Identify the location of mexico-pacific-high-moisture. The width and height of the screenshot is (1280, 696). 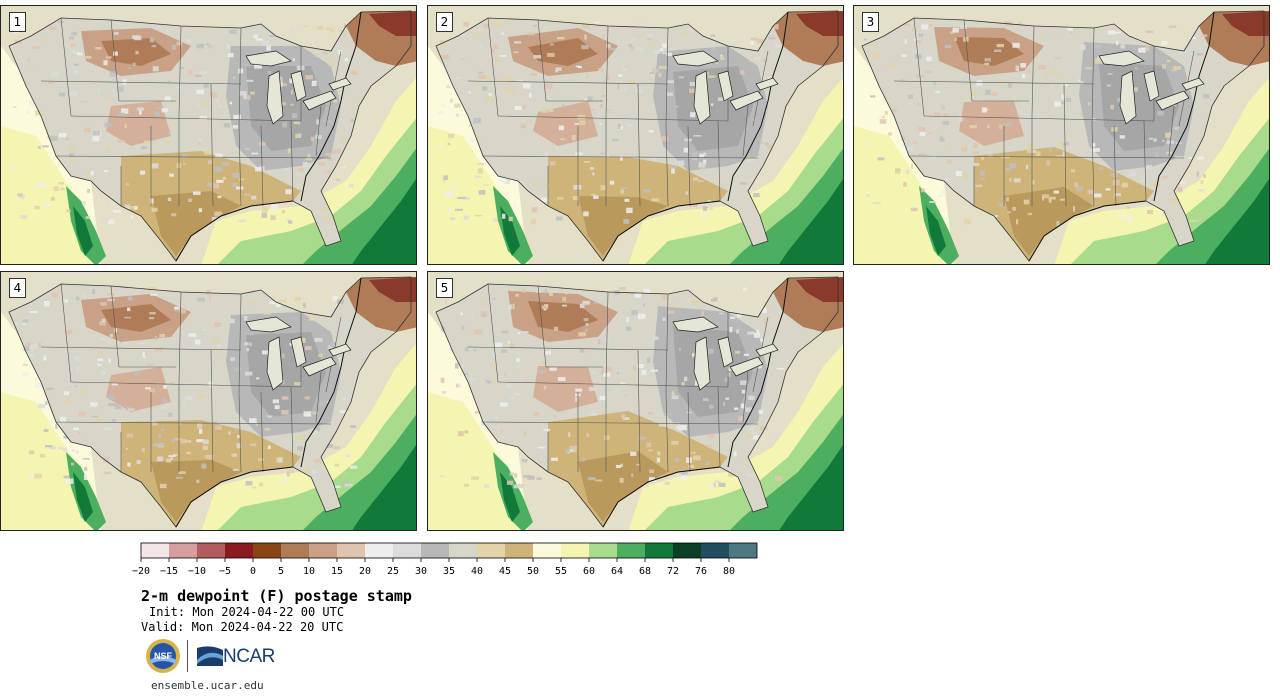
(83, 497).